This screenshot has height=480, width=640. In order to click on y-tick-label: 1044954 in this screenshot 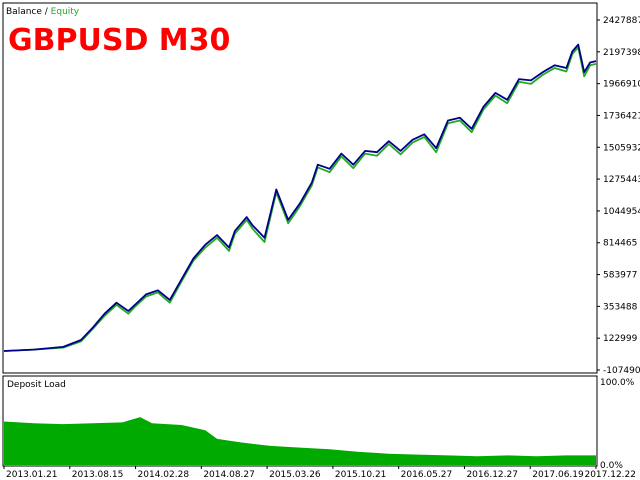, I will do `click(621, 212)`.